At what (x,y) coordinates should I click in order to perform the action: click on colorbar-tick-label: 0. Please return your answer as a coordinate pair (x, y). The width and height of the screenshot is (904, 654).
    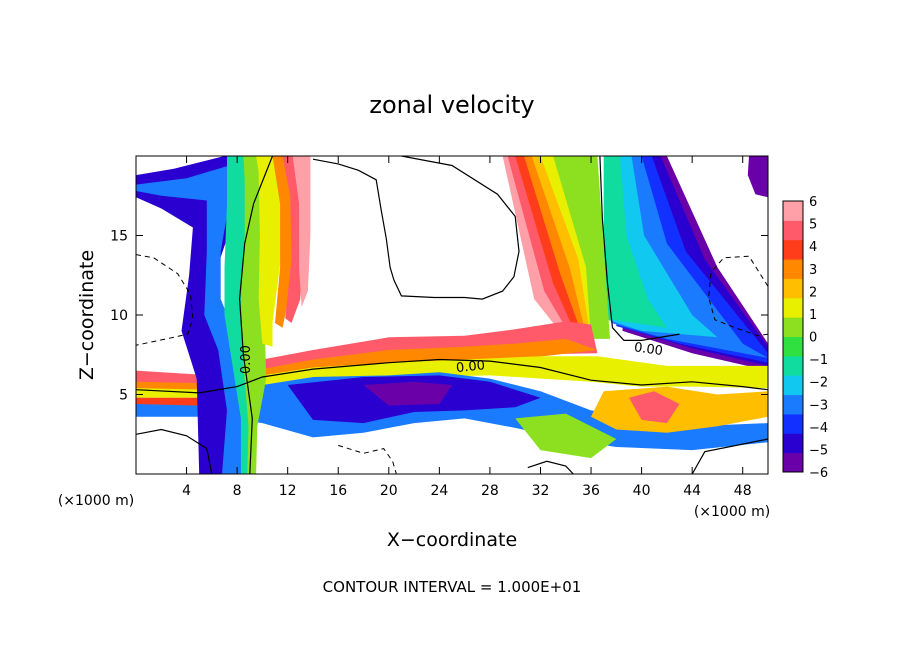
    Looking at the image, I should click on (813, 338).